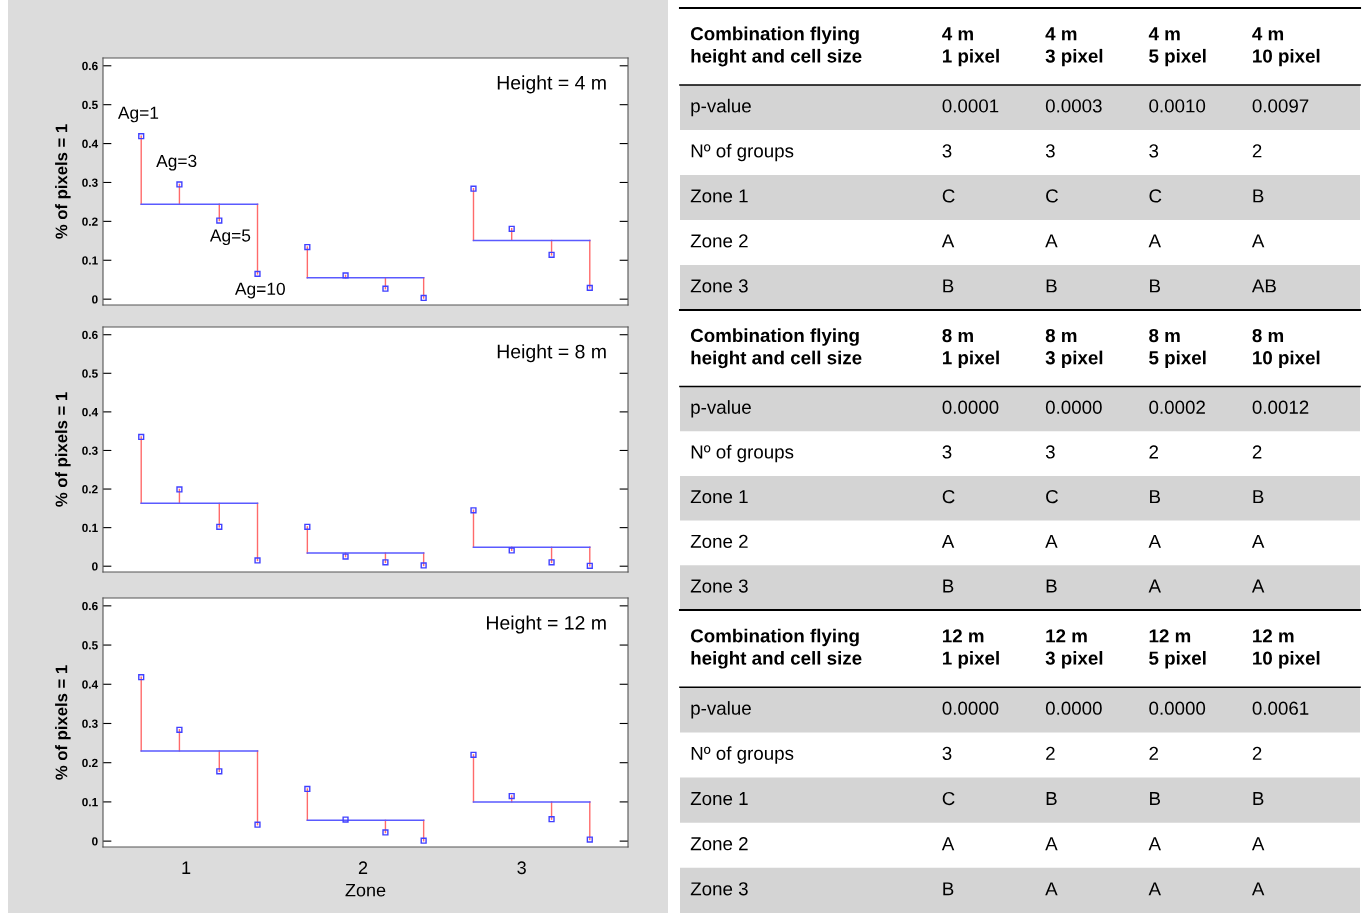 This screenshot has height=913, width=1366. Describe the element at coordinates (776, 46) in the screenshot. I see `category-label: Combination flying height and cell size` at that location.